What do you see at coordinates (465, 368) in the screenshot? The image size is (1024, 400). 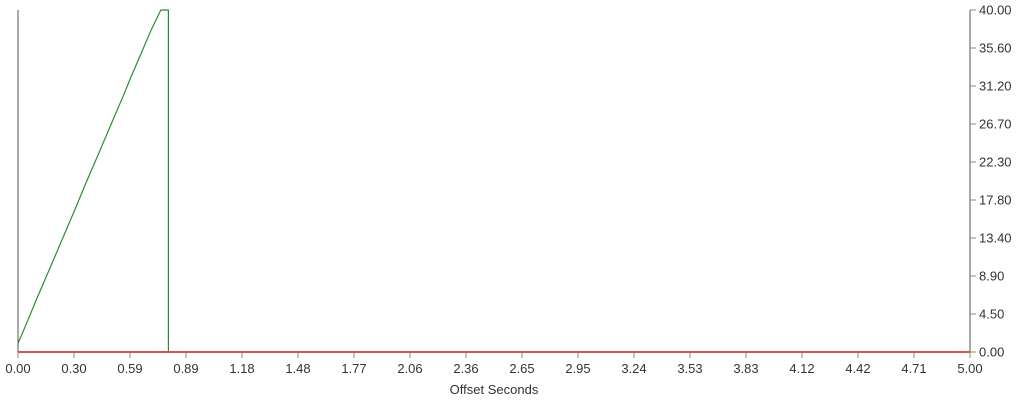 I see `x-tick-label: 2.36` at bounding box center [465, 368].